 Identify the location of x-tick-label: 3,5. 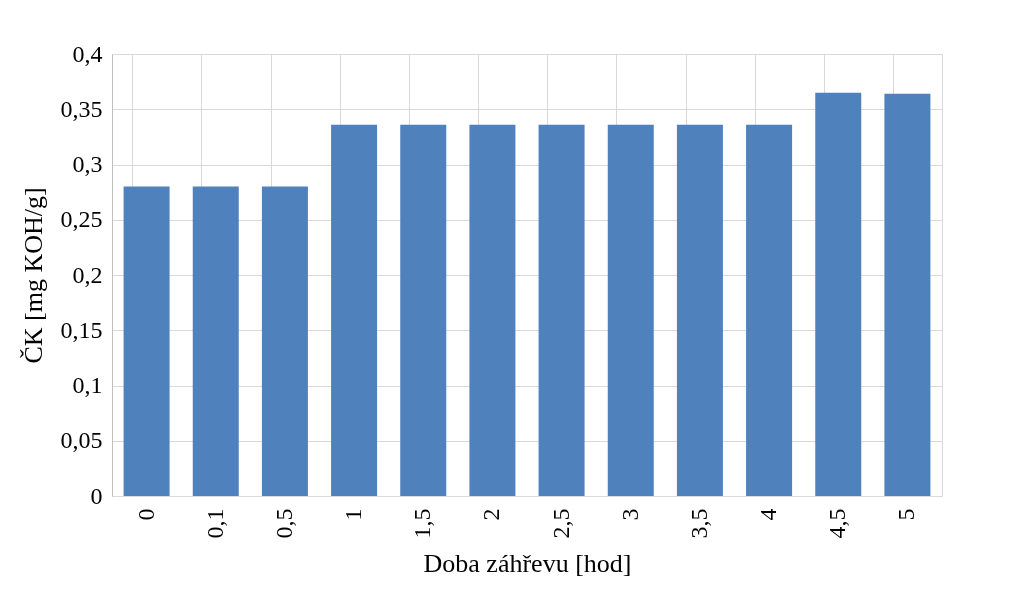
(698, 523).